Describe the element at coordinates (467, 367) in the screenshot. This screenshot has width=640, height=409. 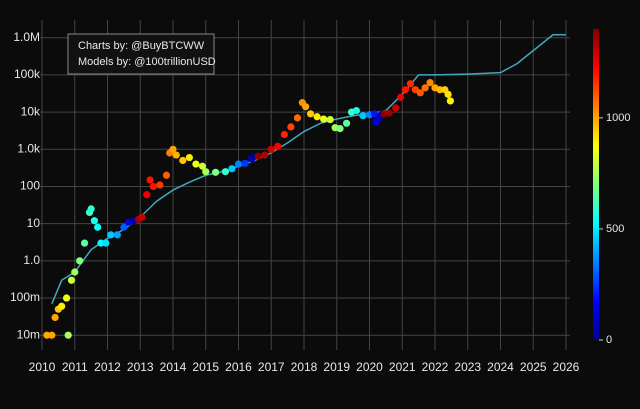
I see `x-tick-label: 2023` at that location.